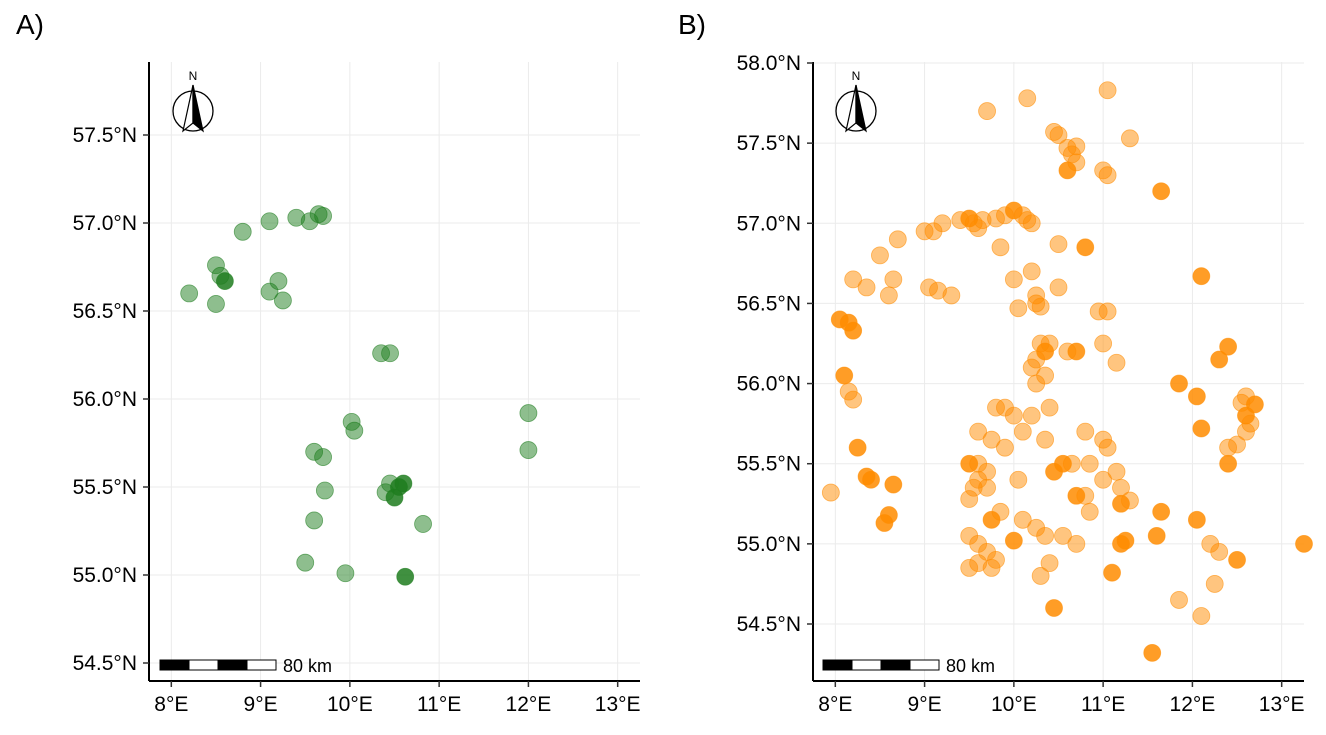  I want to click on y-tick-label: 55.5°N, so click(105, 487).